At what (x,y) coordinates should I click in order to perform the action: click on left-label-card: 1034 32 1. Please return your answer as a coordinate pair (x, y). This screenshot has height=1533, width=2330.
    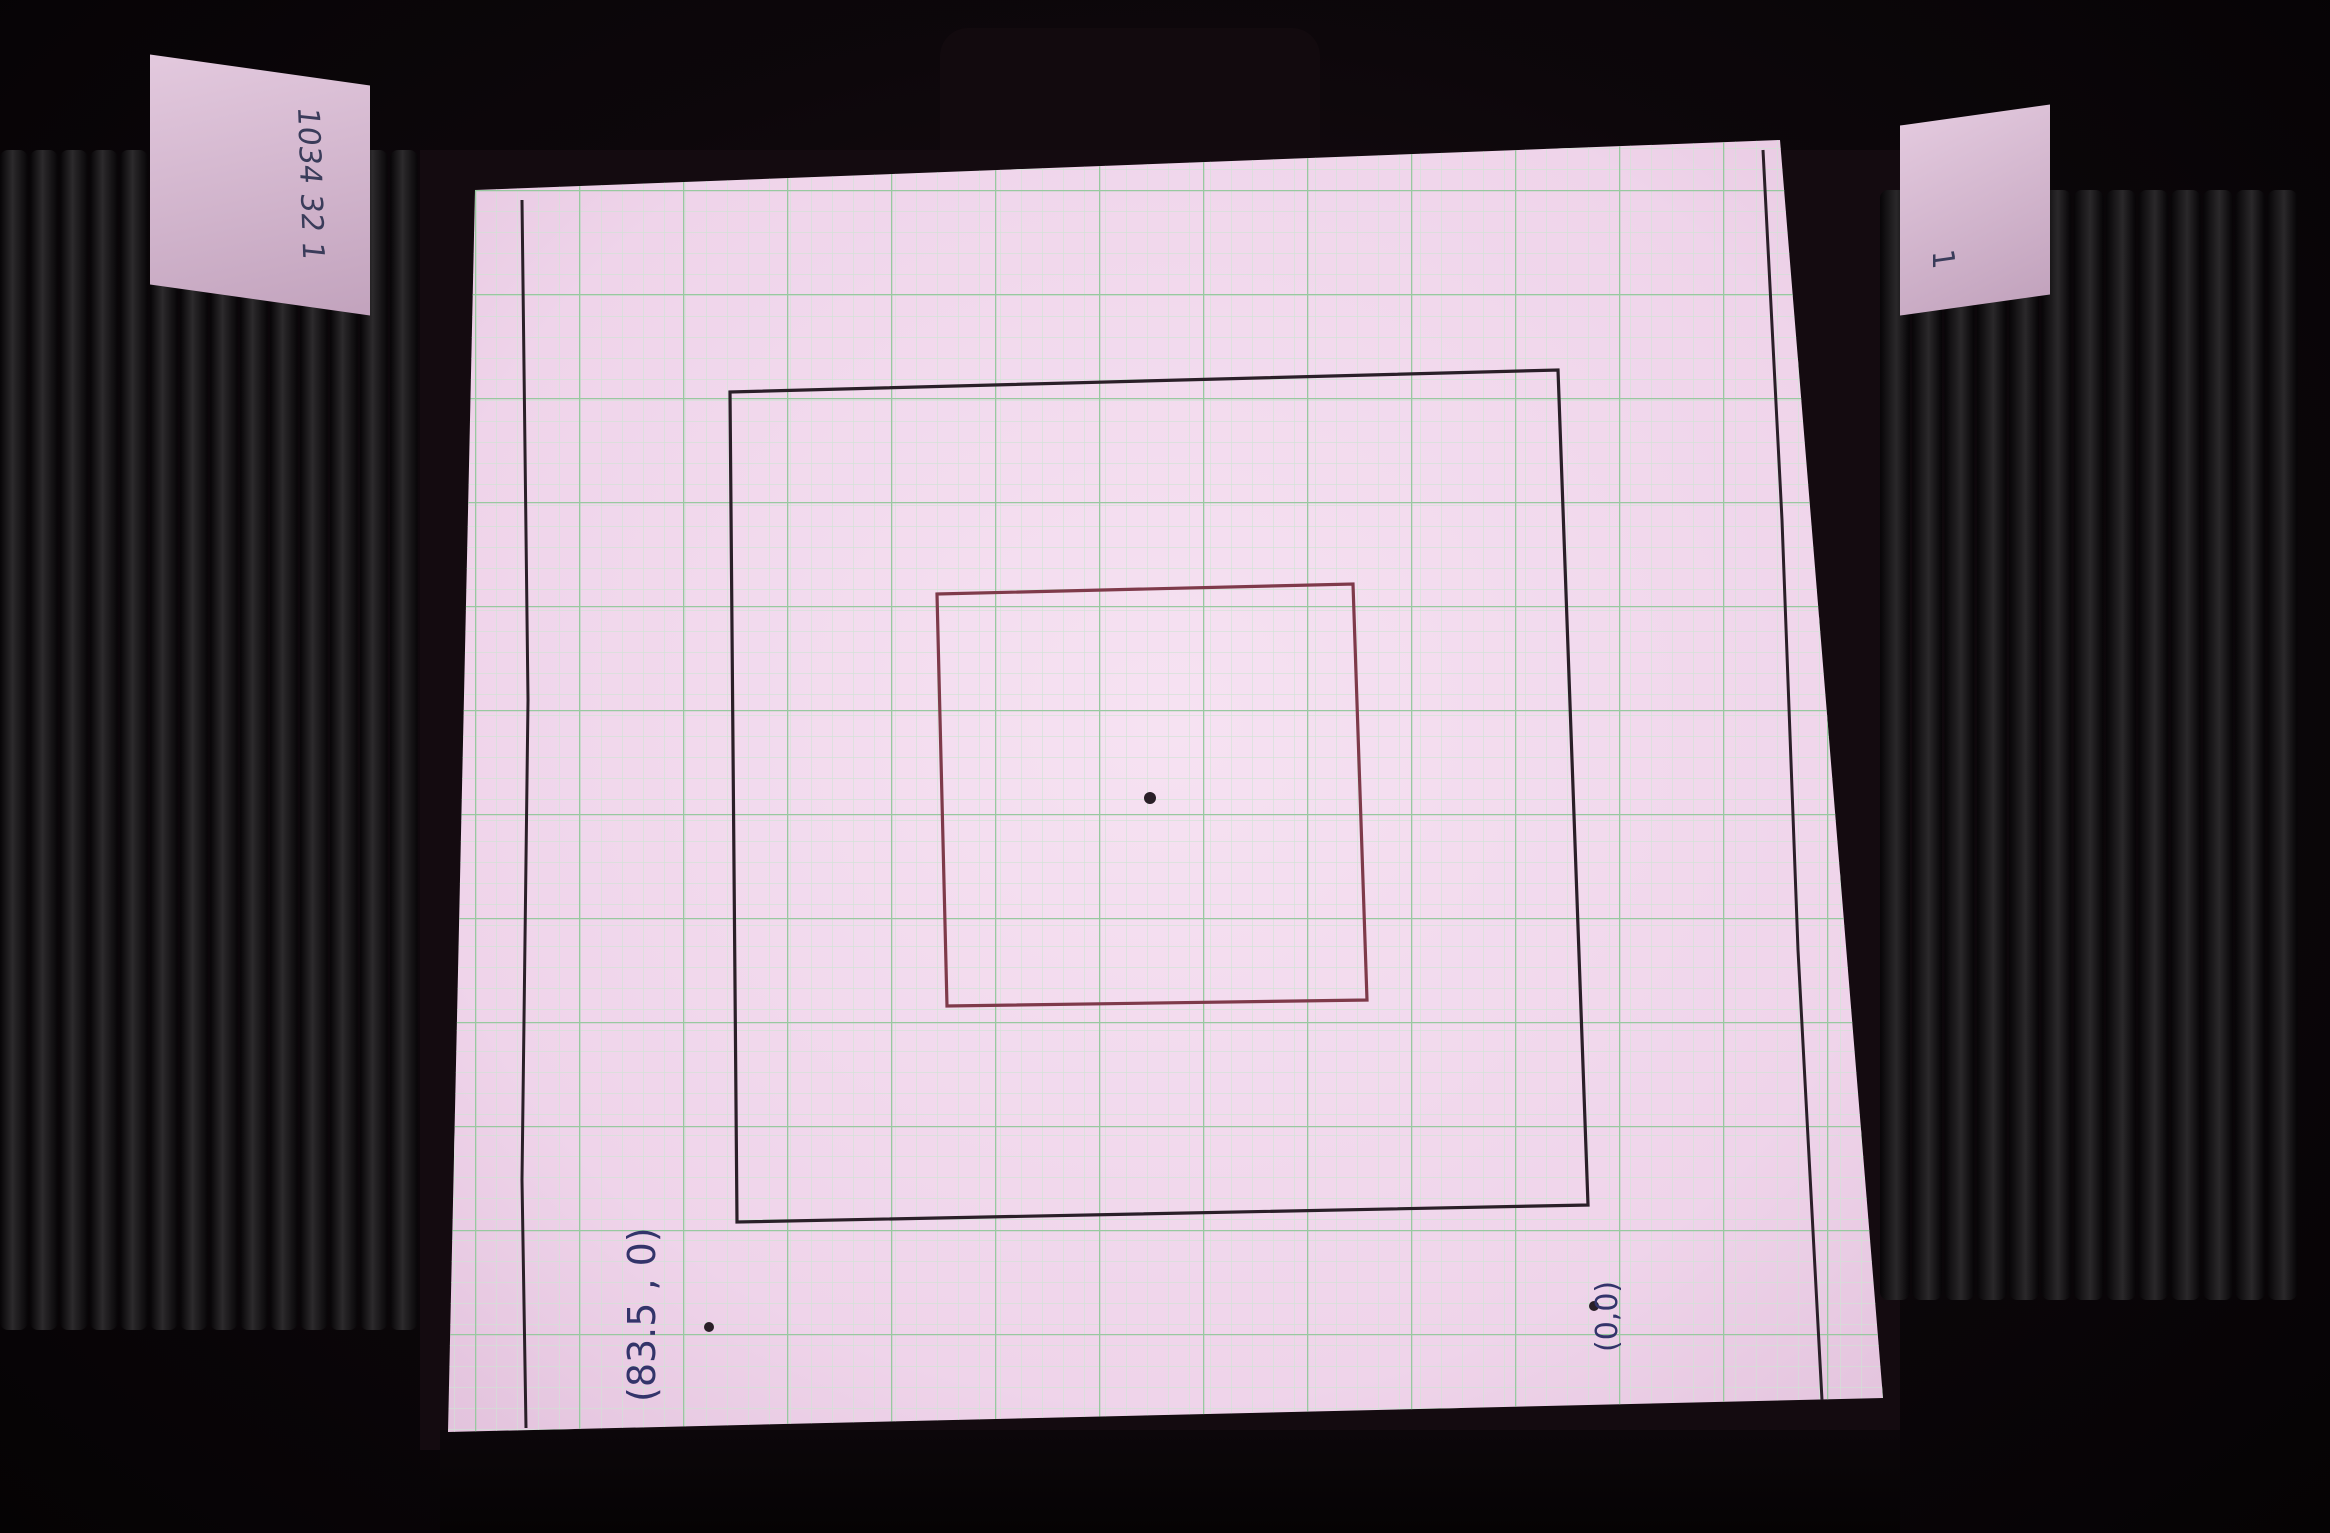
    Looking at the image, I should click on (260, 185).